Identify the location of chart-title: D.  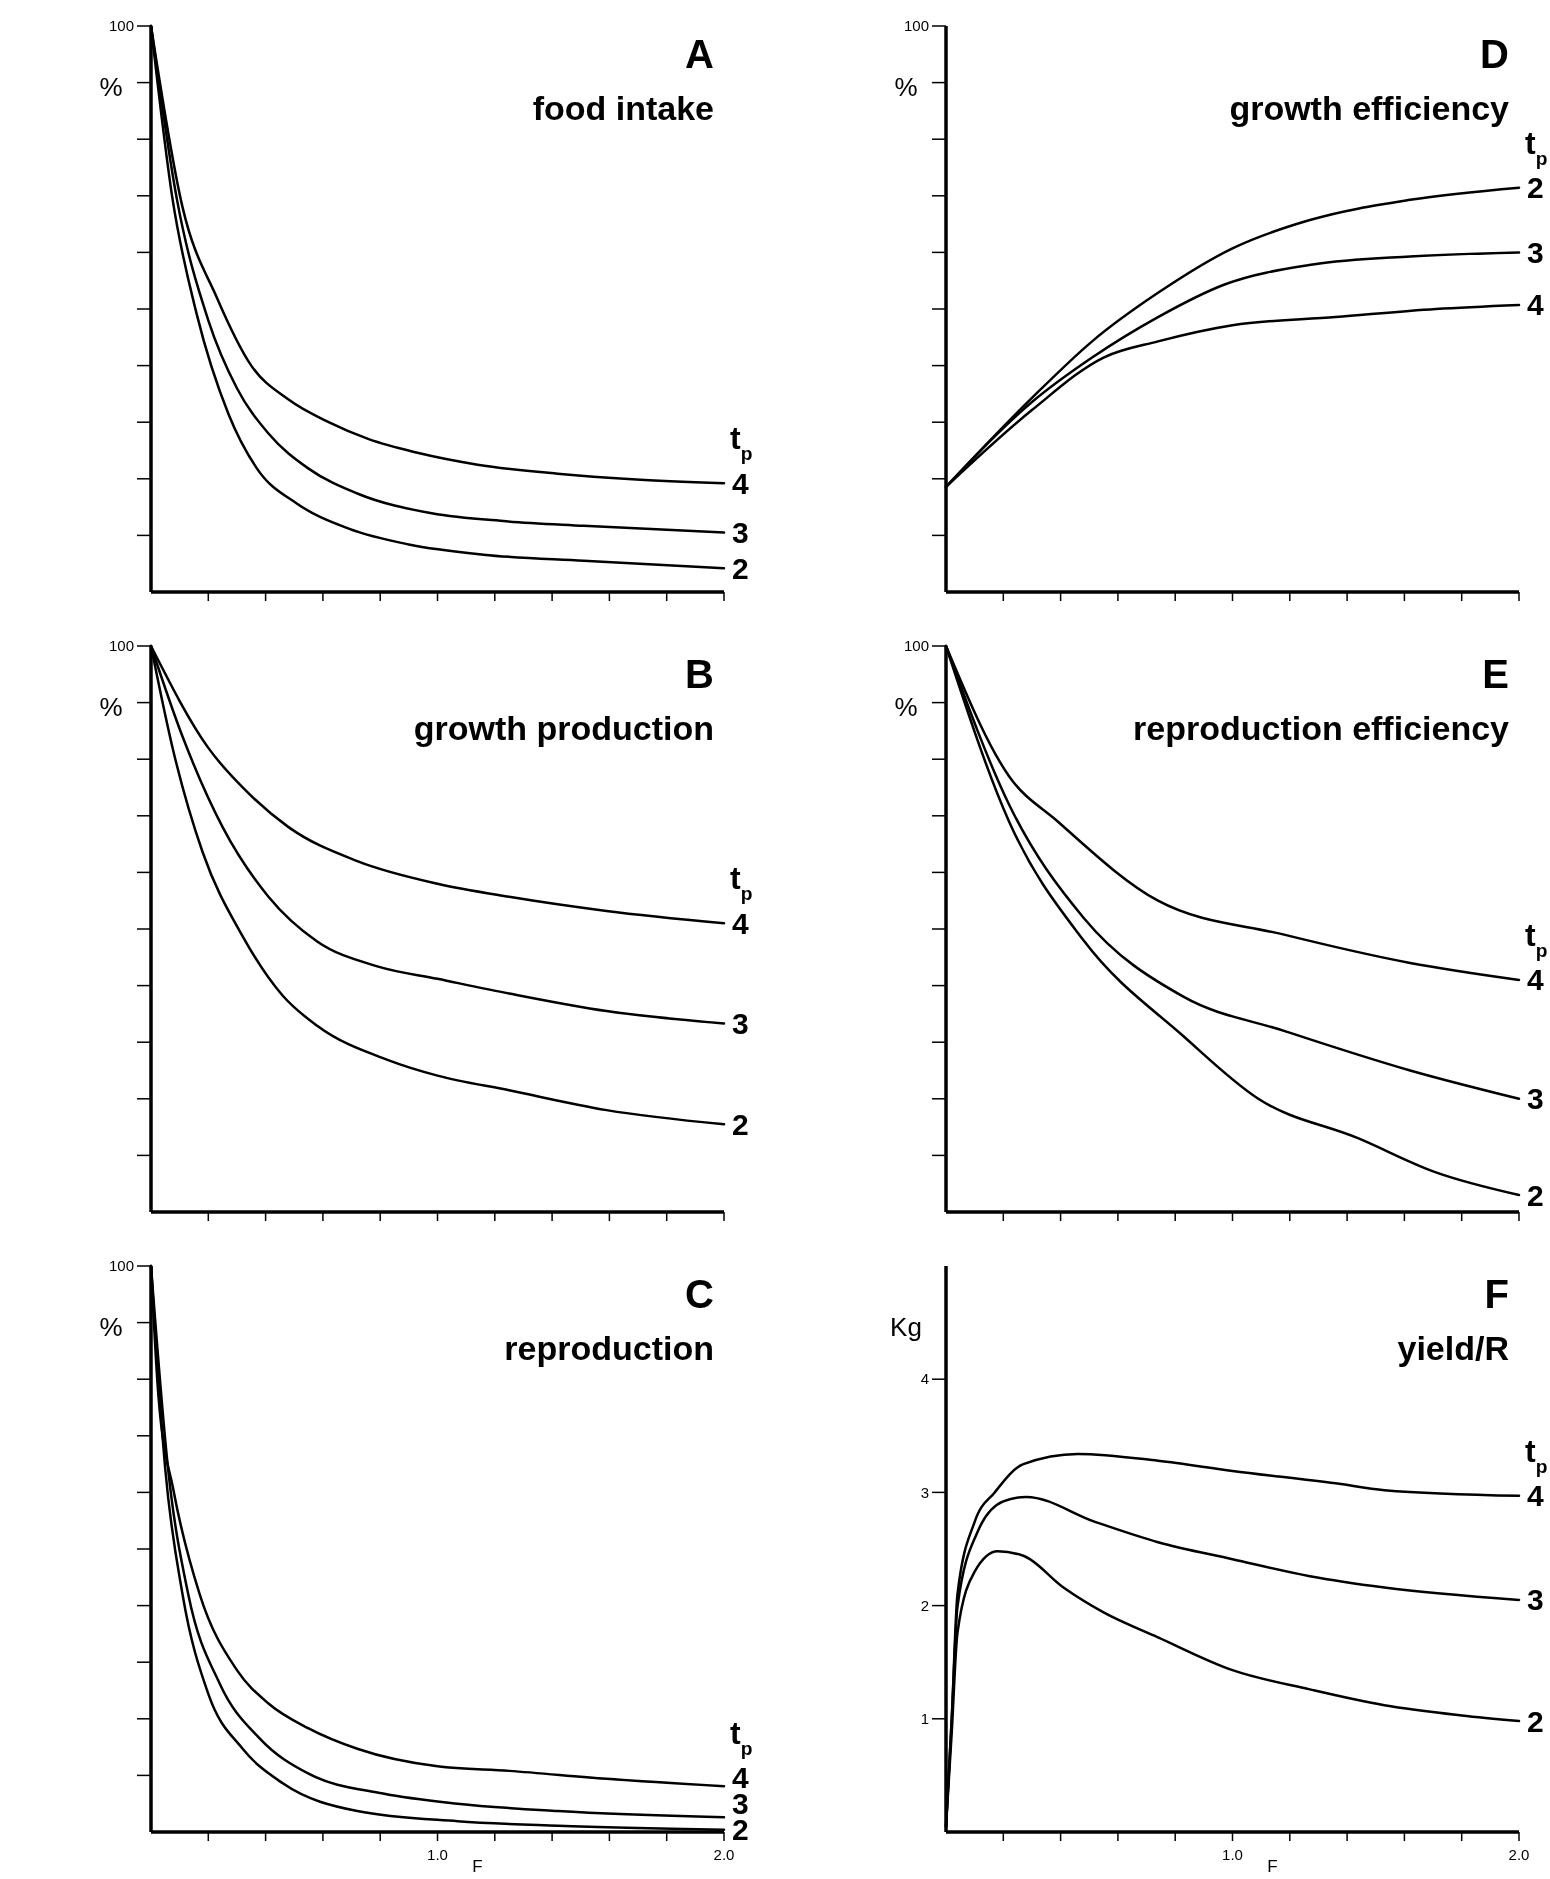
(1494, 54).